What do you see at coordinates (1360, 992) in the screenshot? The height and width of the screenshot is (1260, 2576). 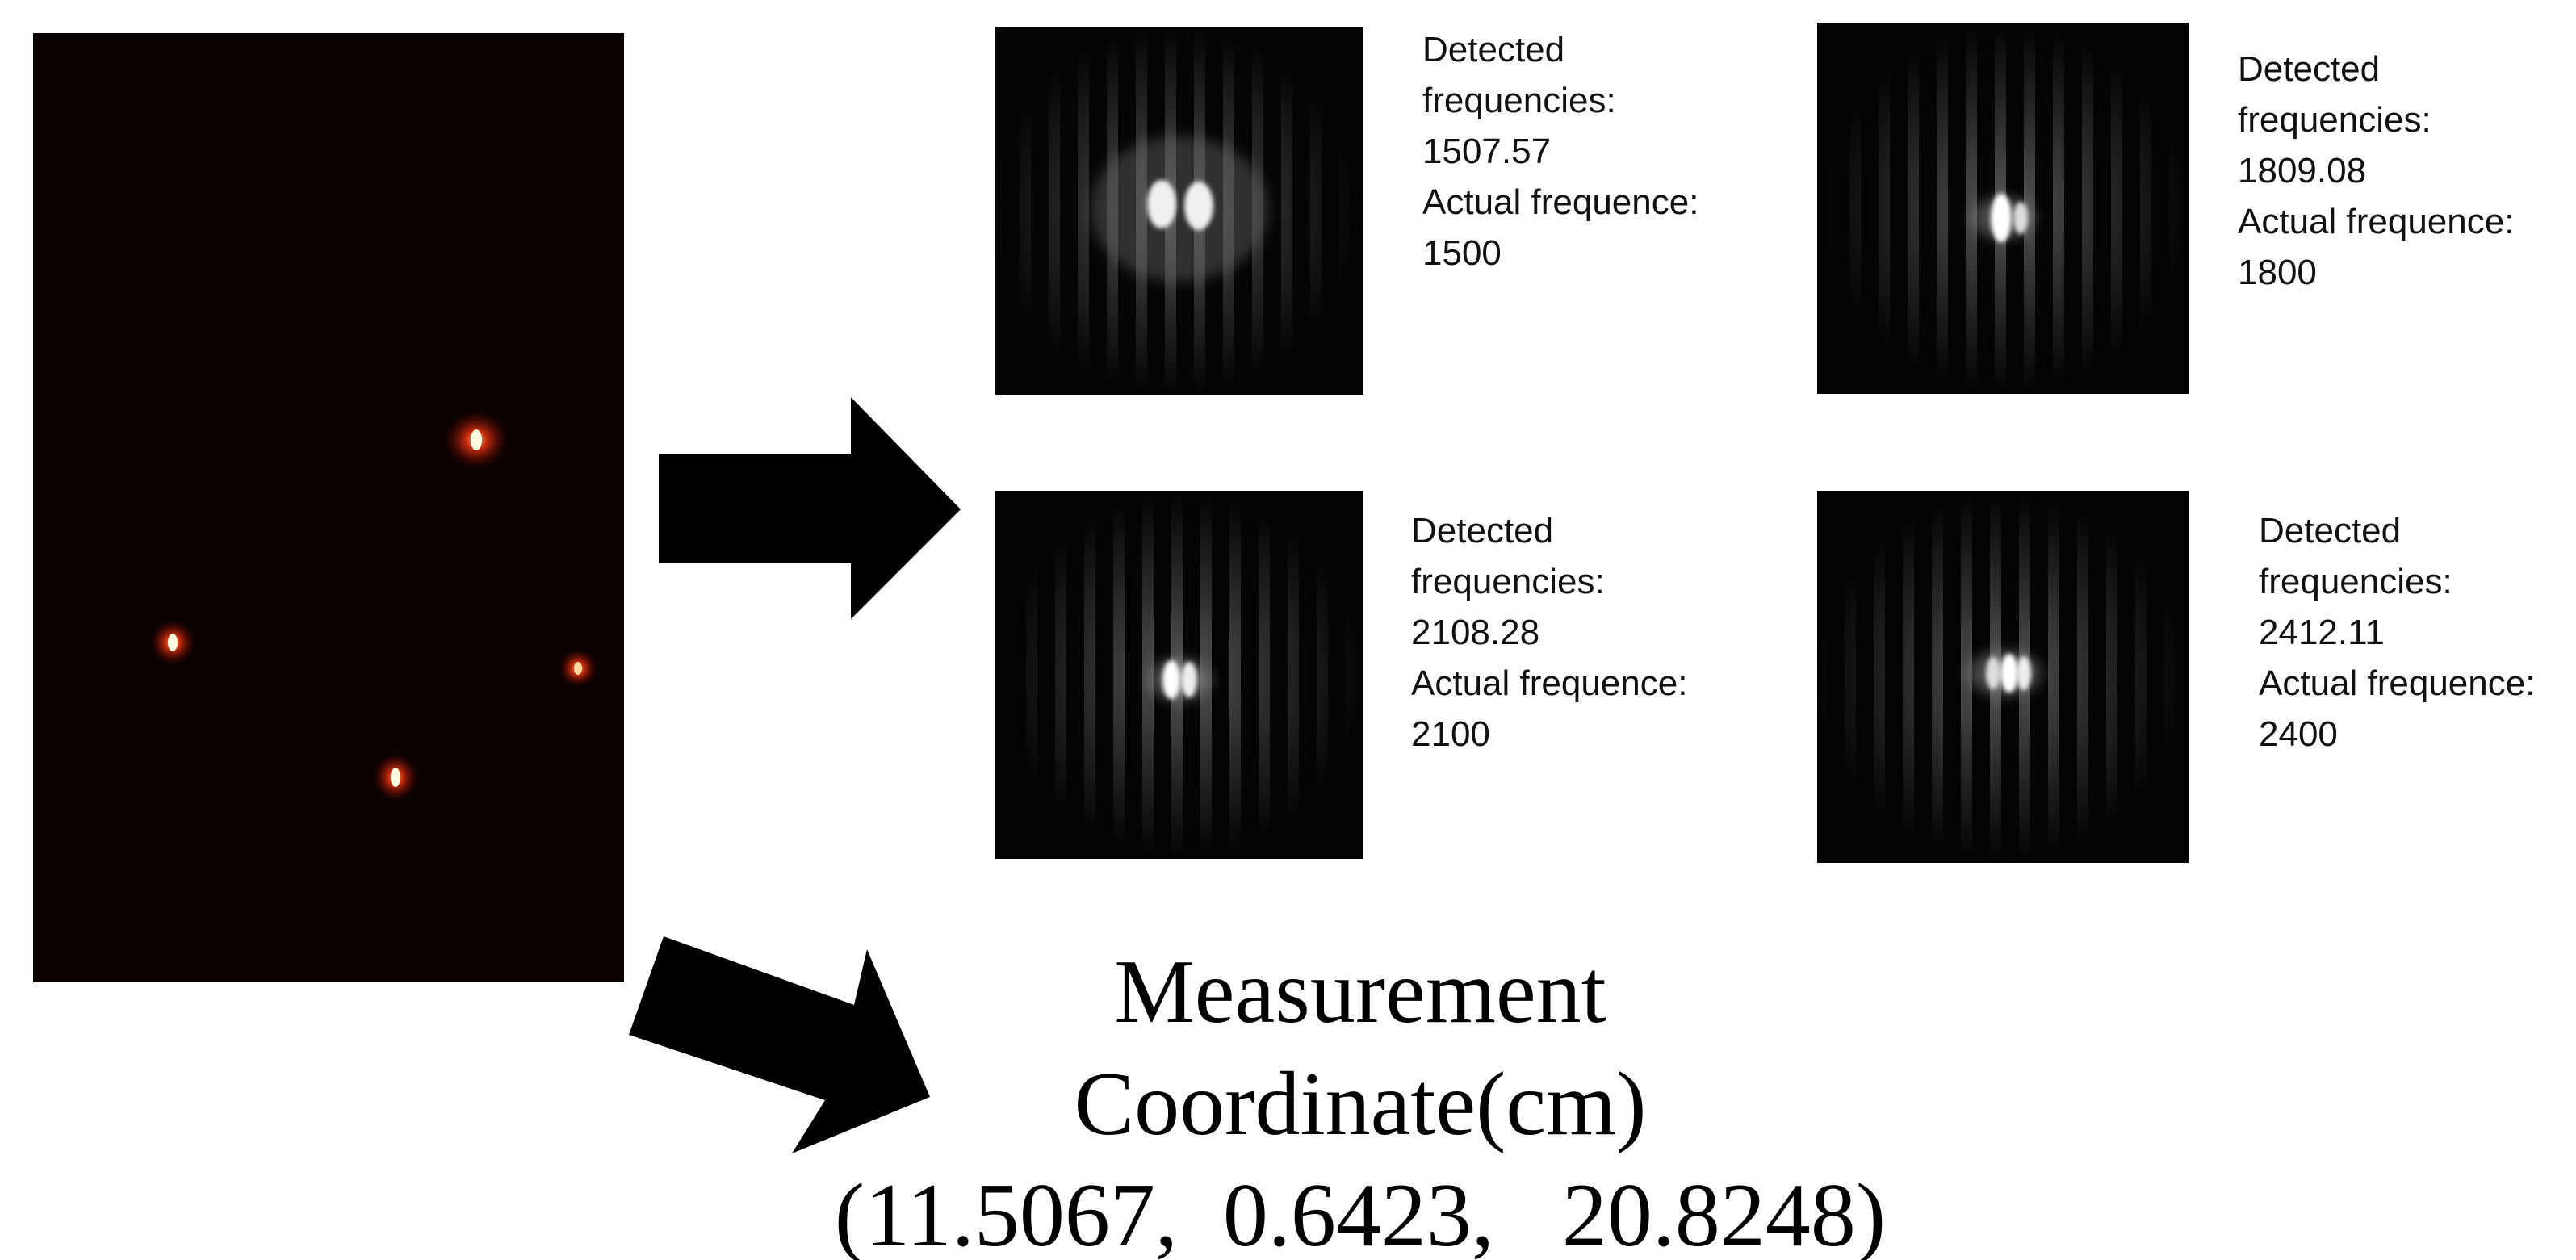 I see `result-heading: Measurement` at bounding box center [1360, 992].